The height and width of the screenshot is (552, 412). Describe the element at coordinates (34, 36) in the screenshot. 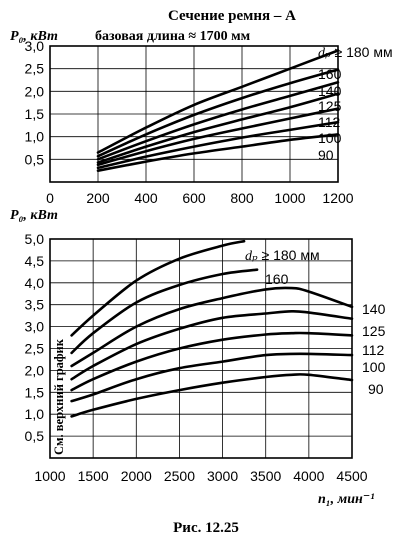

I see `top-chart-ylabel: P₀, кВт` at that location.